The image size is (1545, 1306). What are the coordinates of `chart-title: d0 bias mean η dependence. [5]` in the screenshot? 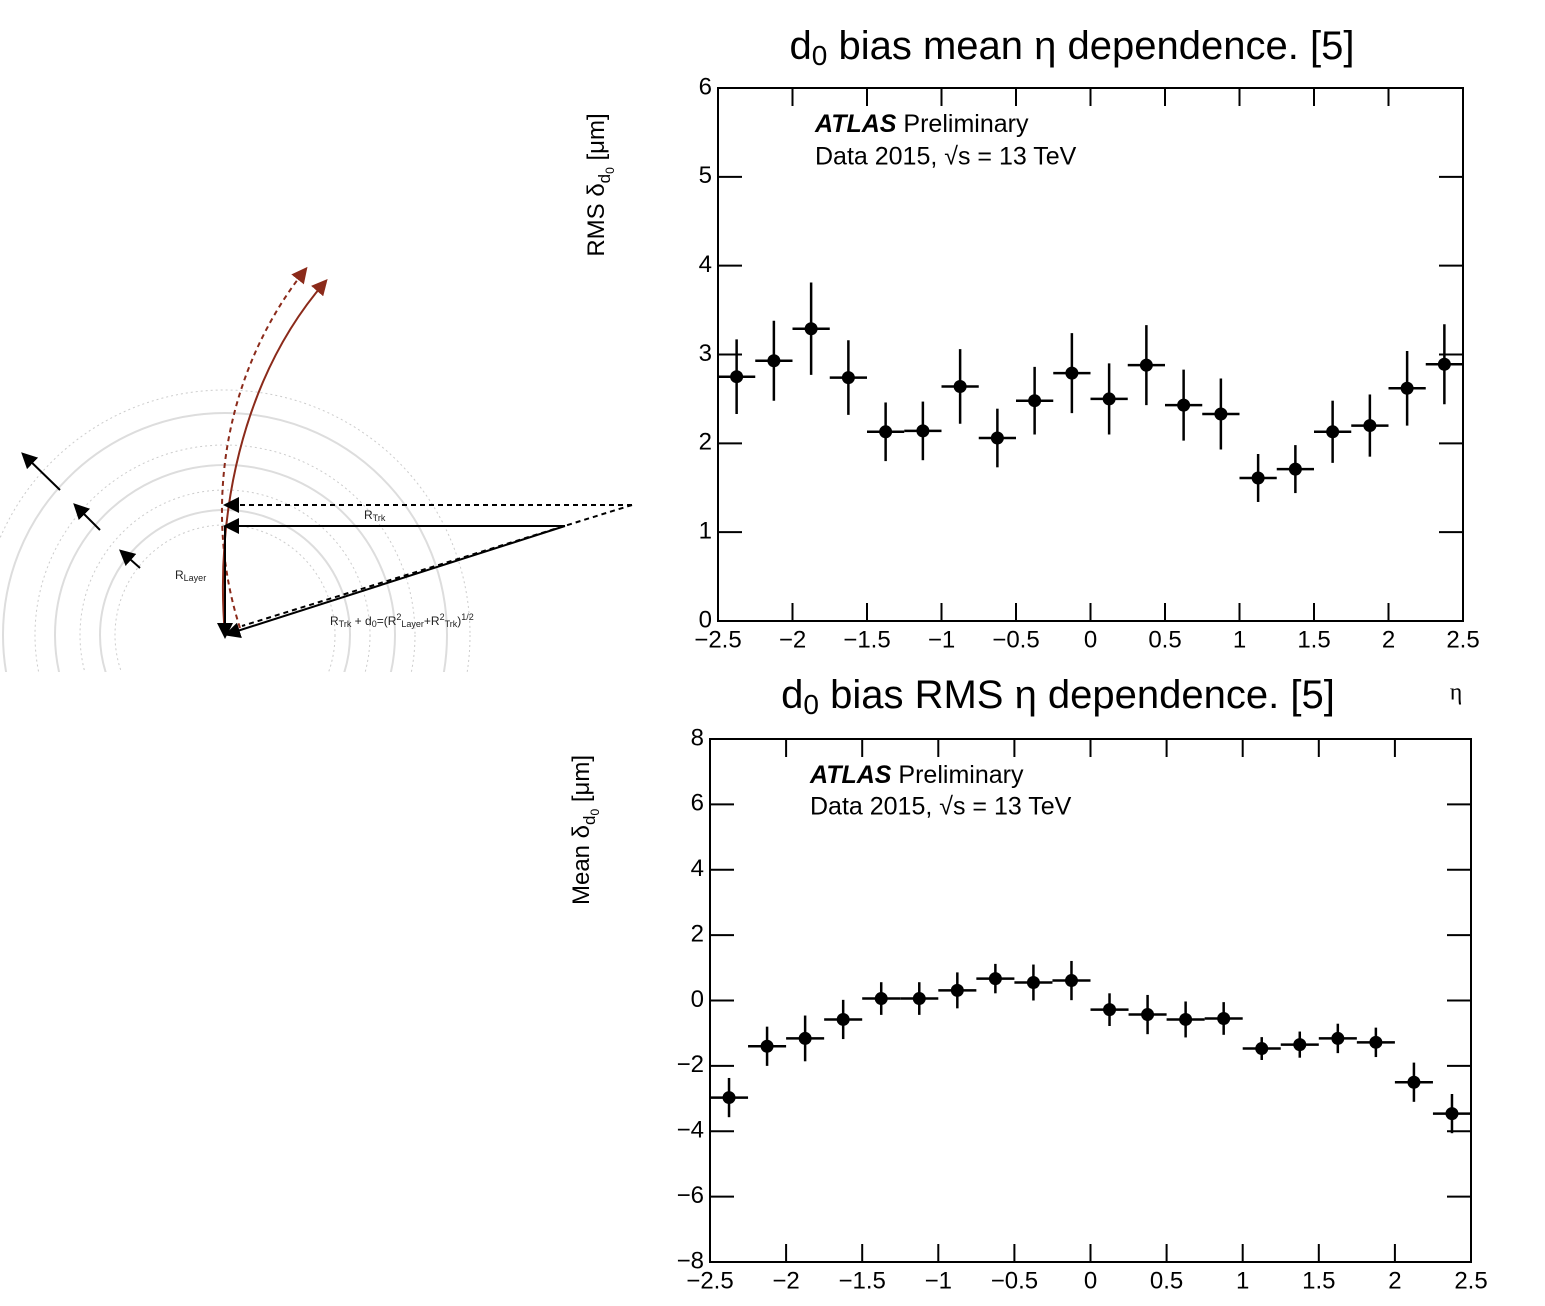 It's located at (1072, 48).